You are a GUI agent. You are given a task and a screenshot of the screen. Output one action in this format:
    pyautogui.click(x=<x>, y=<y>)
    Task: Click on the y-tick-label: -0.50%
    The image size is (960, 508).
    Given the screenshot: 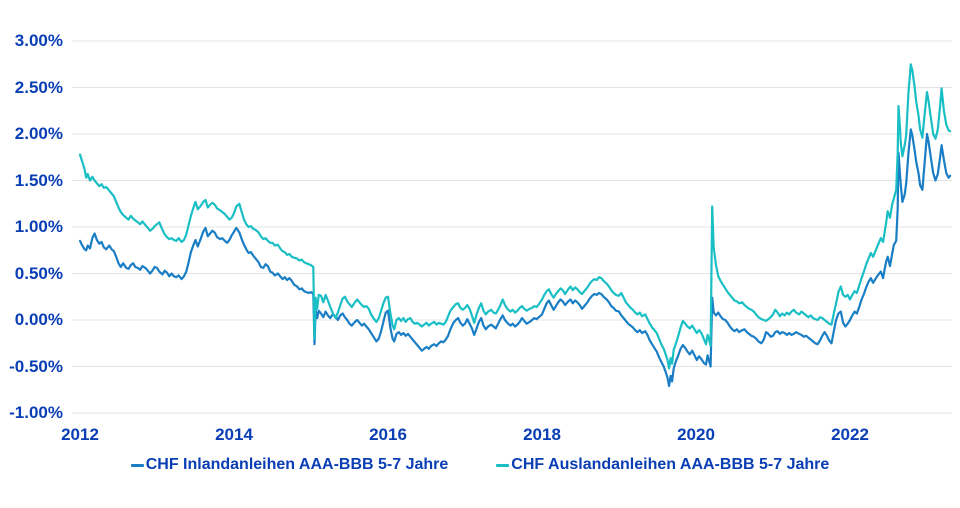 What is the action you would take?
    pyautogui.click(x=36, y=366)
    